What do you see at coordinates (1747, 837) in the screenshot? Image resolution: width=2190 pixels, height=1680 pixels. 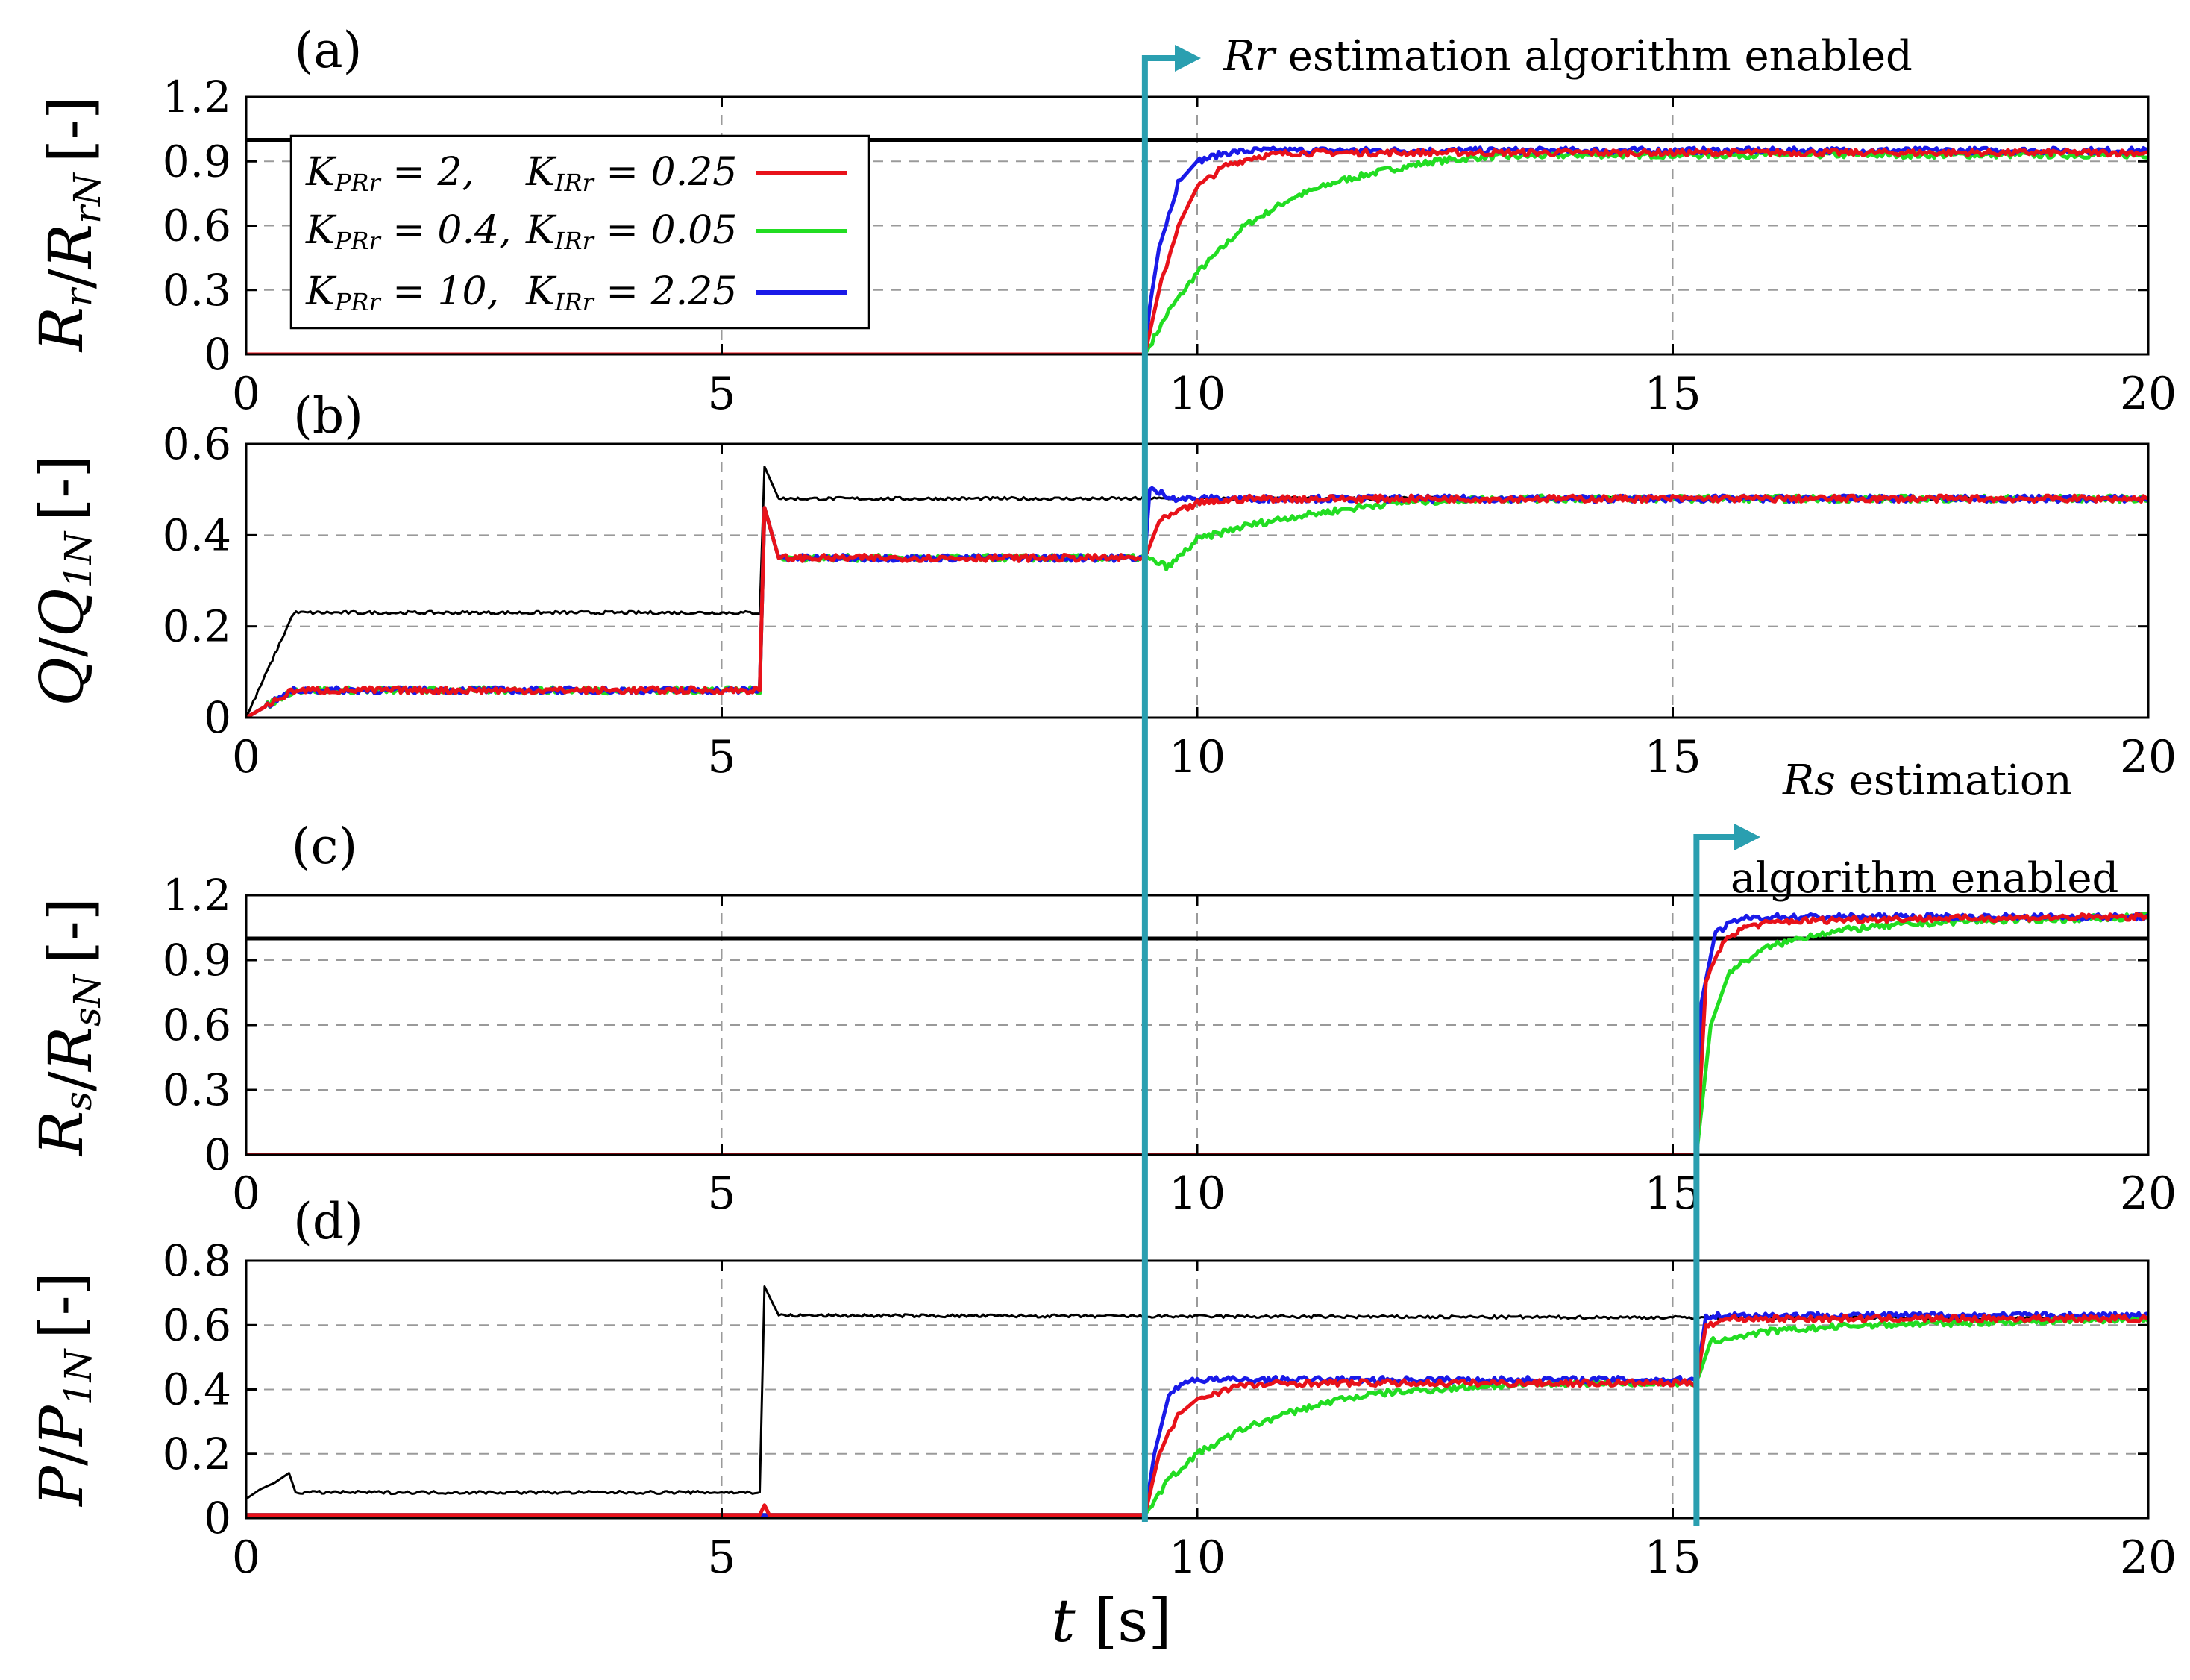 I see `rs-enable-arrow-icon` at bounding box center [1747, 837].